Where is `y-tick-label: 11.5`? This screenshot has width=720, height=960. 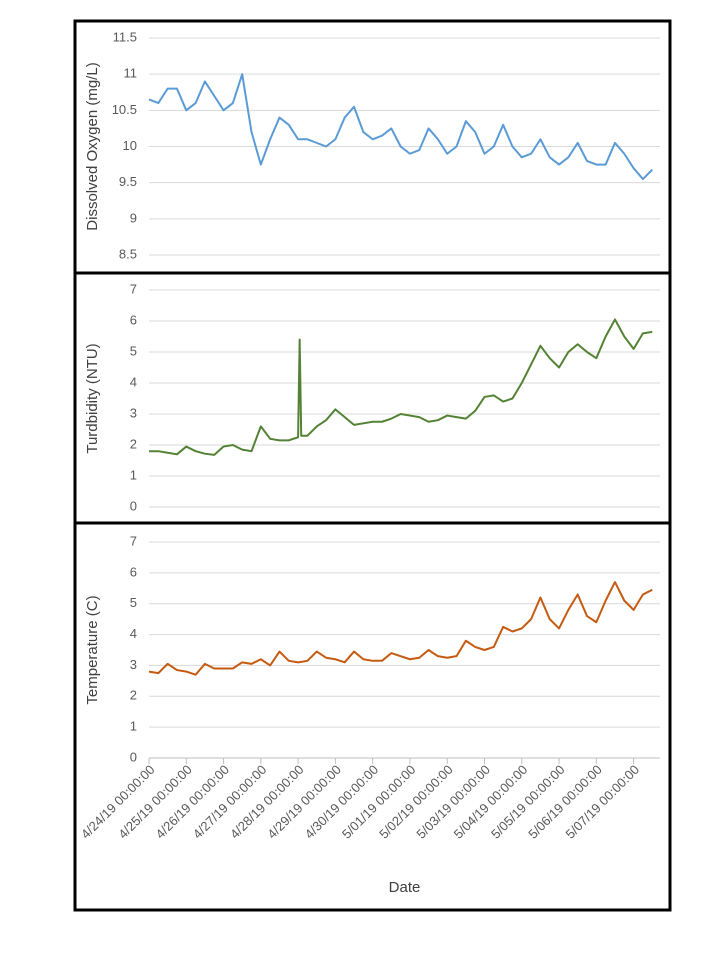
y-tick-label: 11.5 is located at coordinates (125, 36).